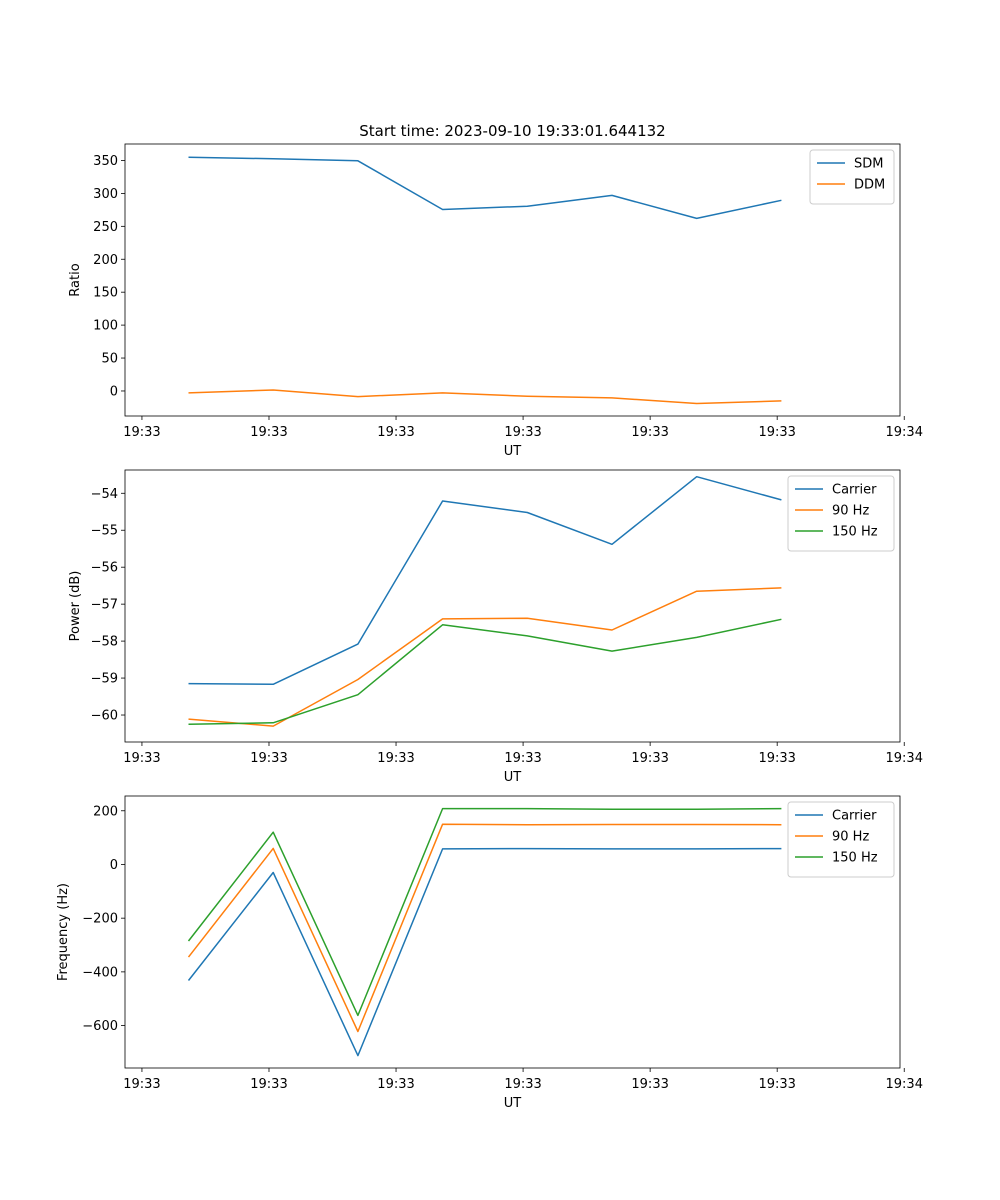 This screenshot has width=1000, height=1200. I want to click on y-tick-label: −58, so click(104, 642).